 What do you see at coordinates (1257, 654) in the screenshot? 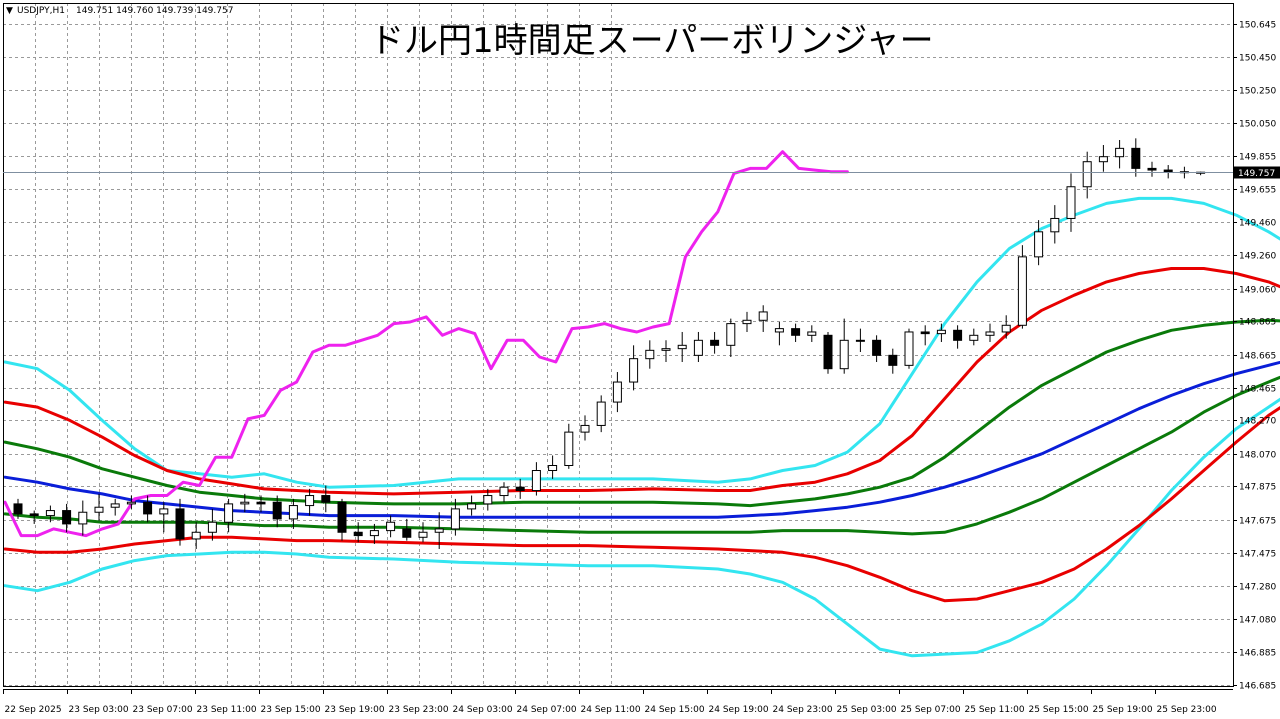
I see `price-tick-label: 146.885` at bounding box center [1257, 654].